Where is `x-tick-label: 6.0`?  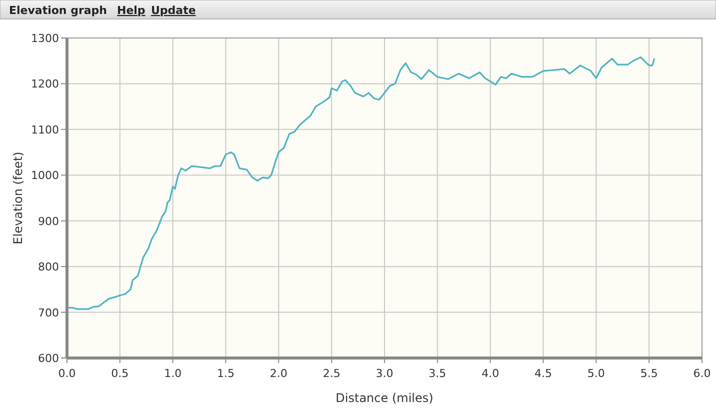
x-tick-label: 6.0 is located at coordinates (702, 373).